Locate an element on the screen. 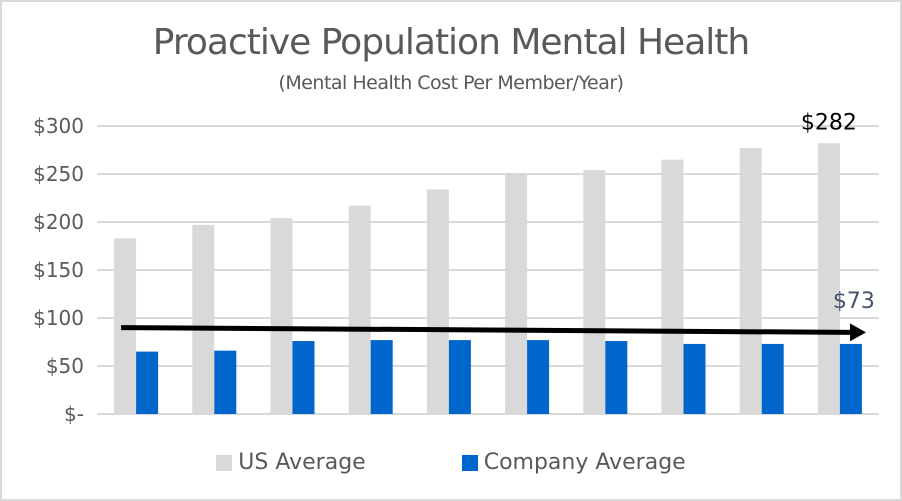 The height and width of the screenshot is (501, 902). legend-swatch-us-average is located at coordinates (224, 462).